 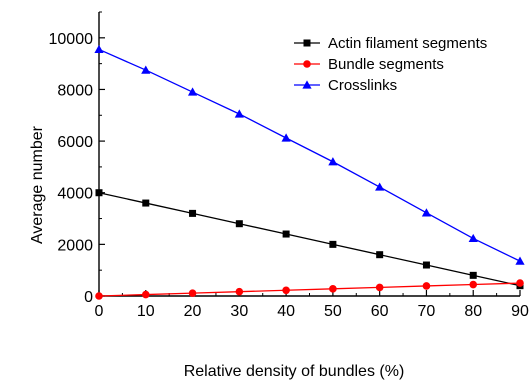 I want to click on legend-label: Crosslinks, so click(x=362, y=85).